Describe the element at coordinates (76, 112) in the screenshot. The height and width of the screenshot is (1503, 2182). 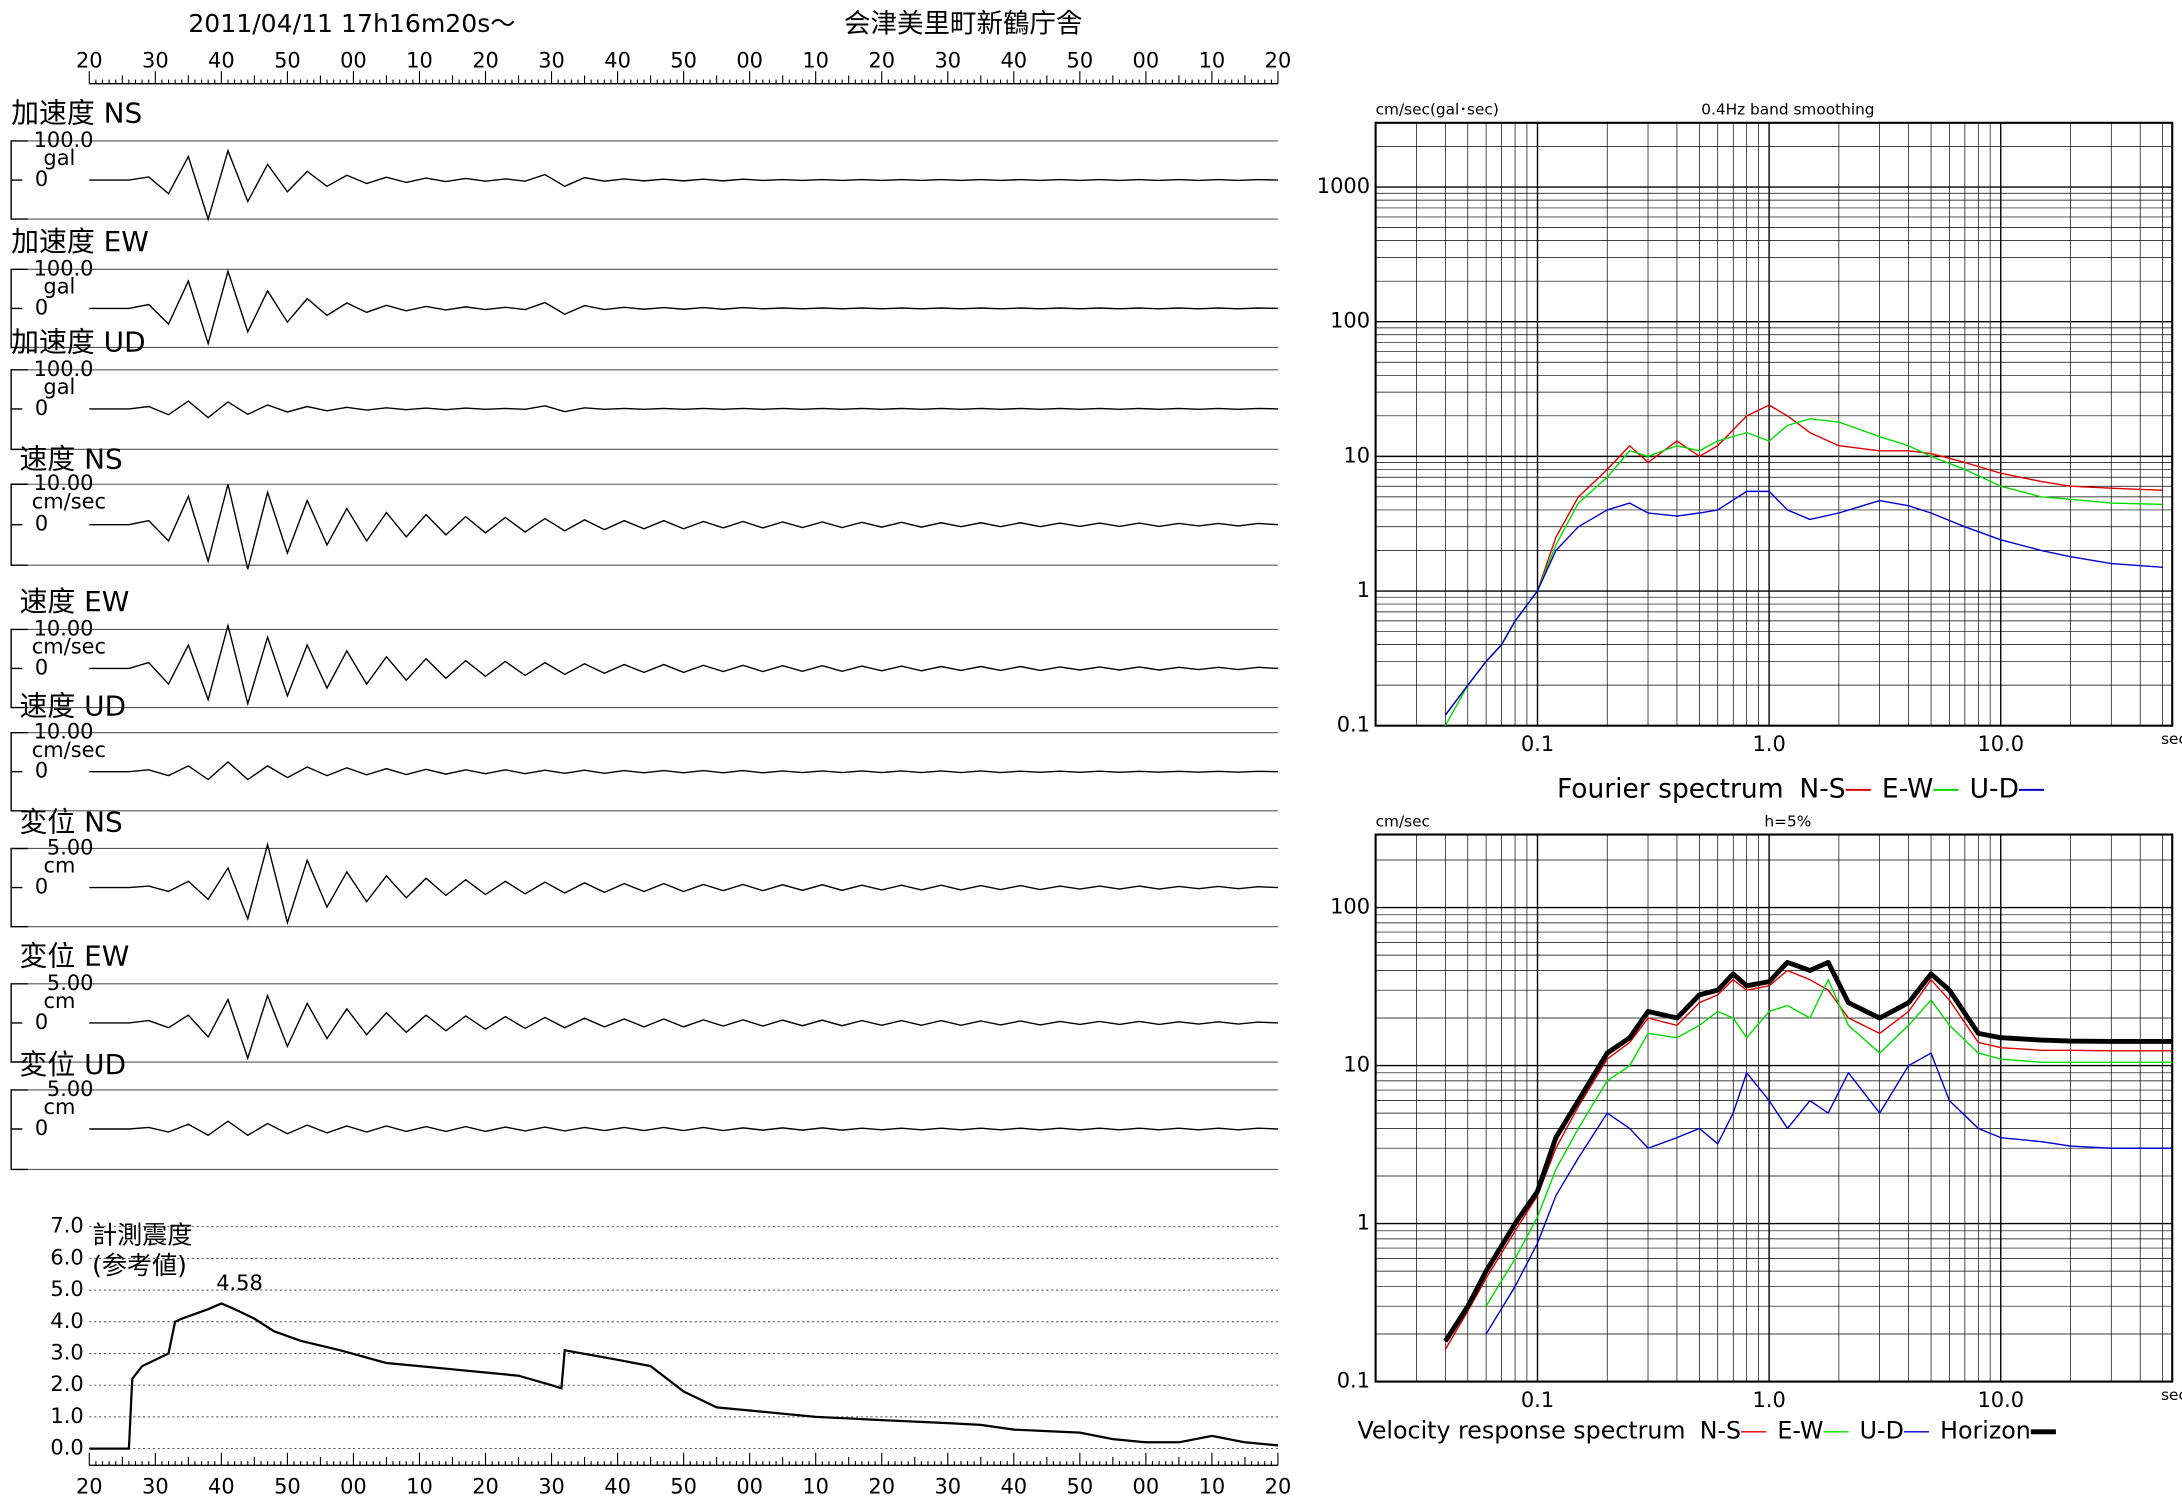
I see `trace-label: 加速度 NS` at that location.